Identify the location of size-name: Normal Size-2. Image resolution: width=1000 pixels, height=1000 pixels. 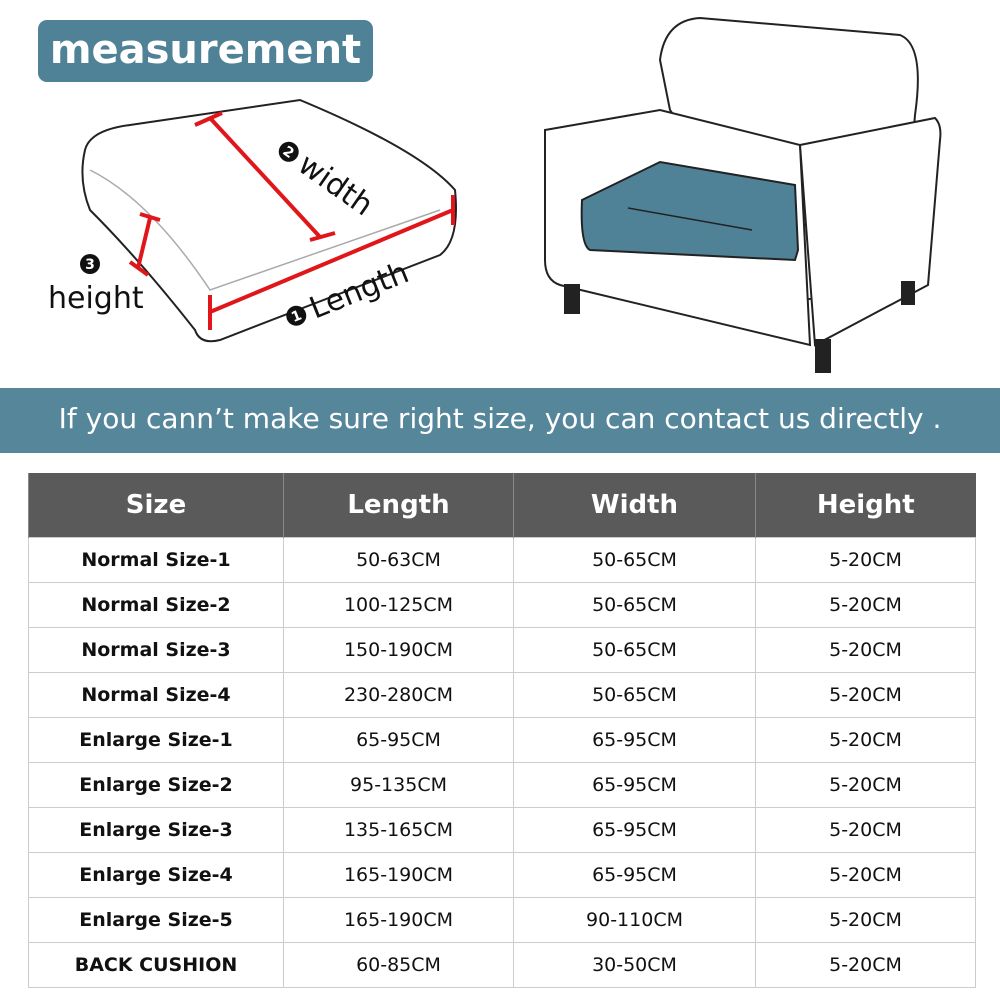
(156, 605).